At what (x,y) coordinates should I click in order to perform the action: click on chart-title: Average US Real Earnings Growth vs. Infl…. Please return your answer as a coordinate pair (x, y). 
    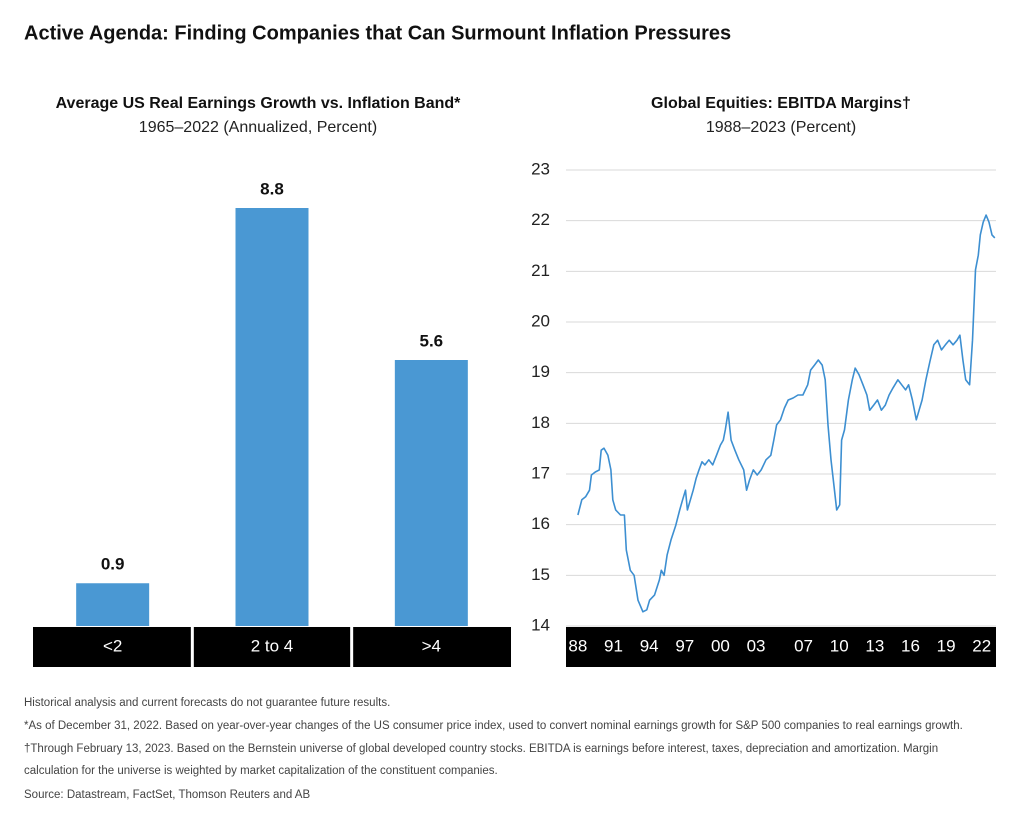
    Looking at the image, I should click on (259, 103).